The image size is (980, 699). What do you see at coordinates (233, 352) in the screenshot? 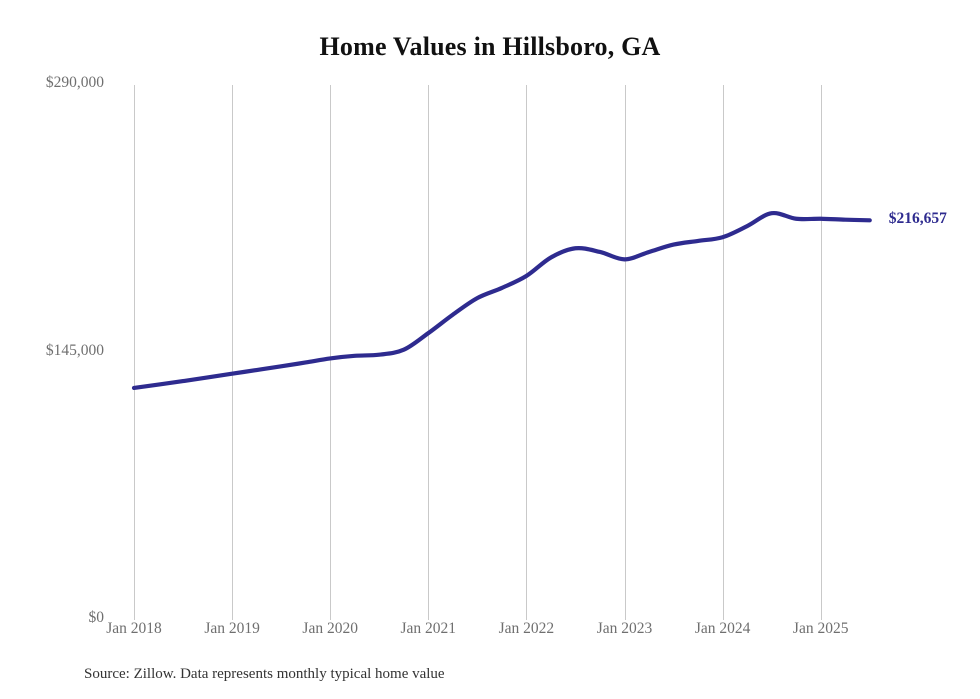
I see `gridline-jan-2019` at bounding box center [233, 352].